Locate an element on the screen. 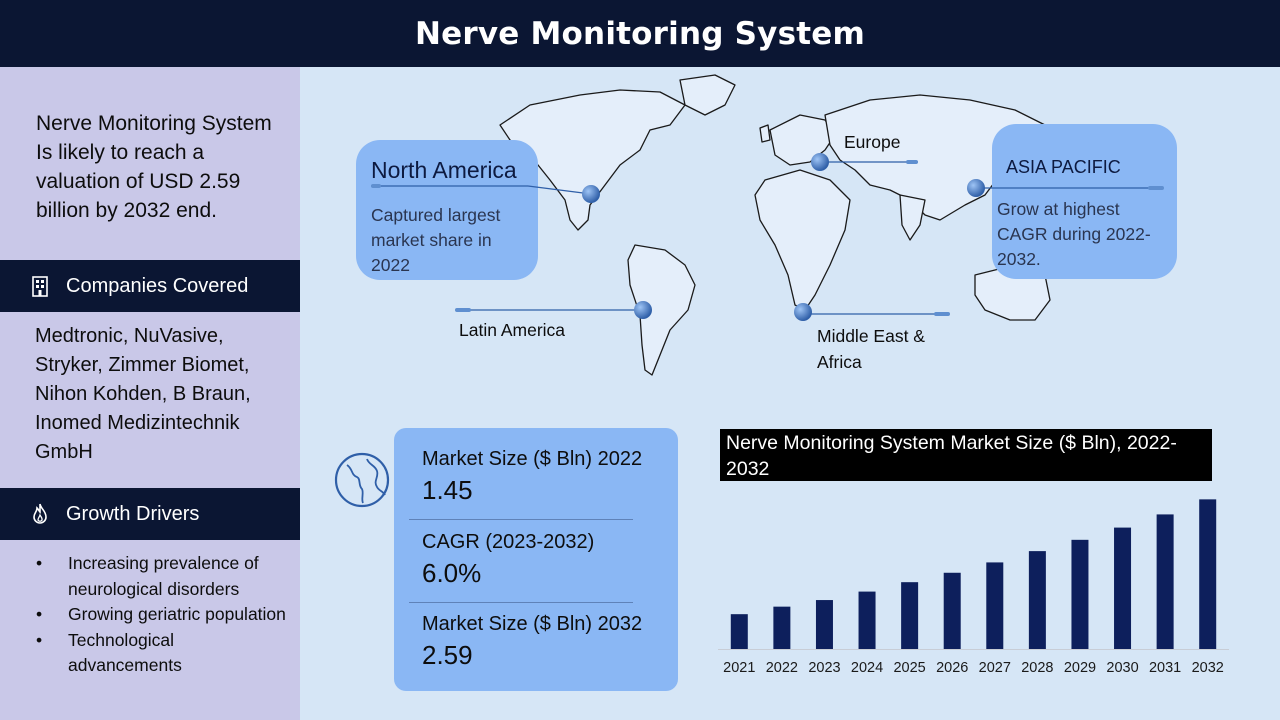 The image size is (1280, 720). x-tick-label: 2023 is located at coordinates (824, 668).